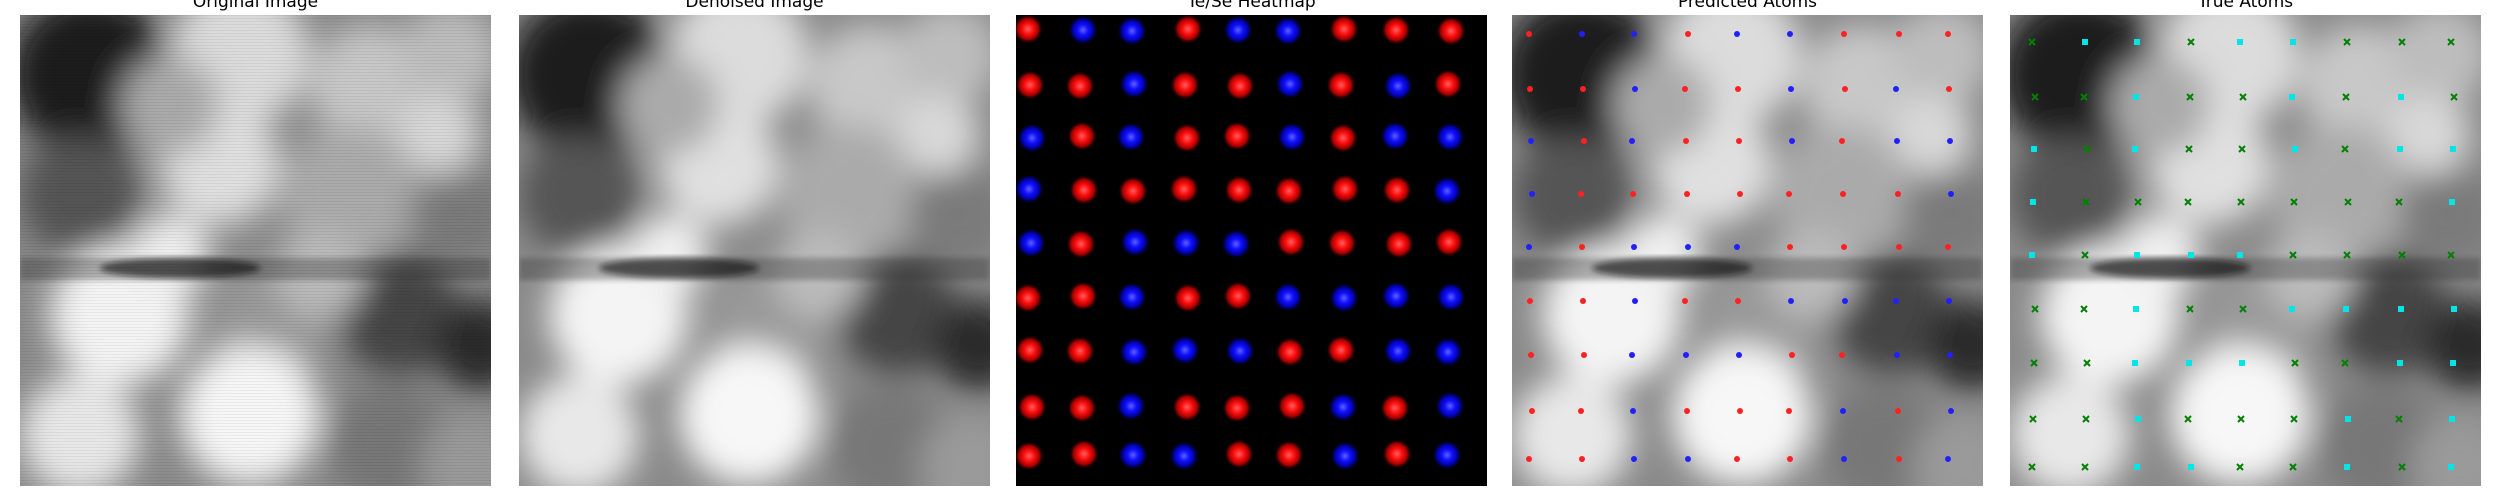 This screenshot has height=500, width=2500. What do you see at coordinates (255, 6) in the screenshot?
I see `title-original: Original Image` at bounding box center [255, 6].